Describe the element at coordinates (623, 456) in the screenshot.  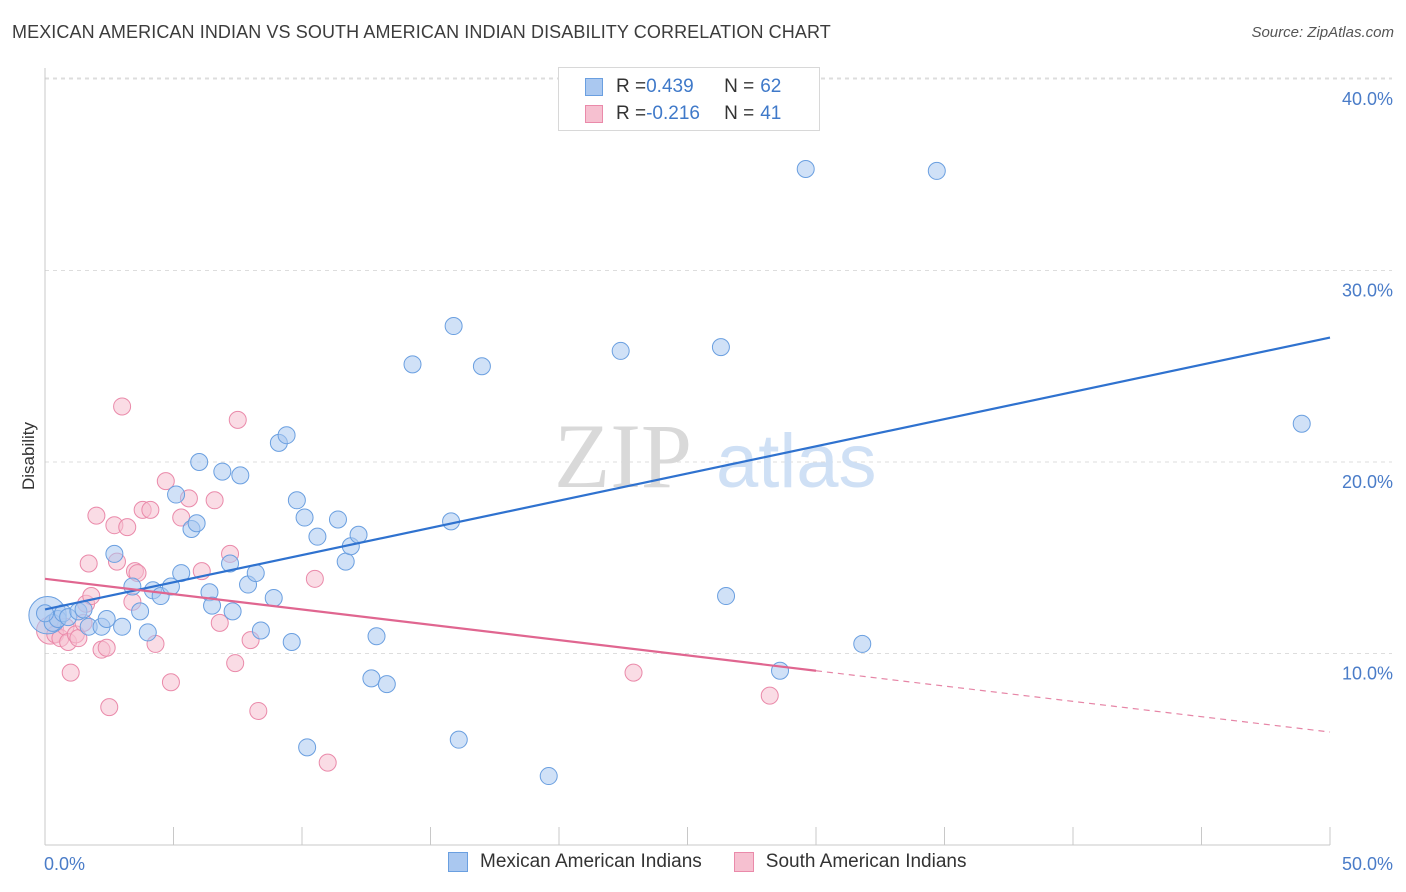
I see `watermark-zip: ZIP` at that location.